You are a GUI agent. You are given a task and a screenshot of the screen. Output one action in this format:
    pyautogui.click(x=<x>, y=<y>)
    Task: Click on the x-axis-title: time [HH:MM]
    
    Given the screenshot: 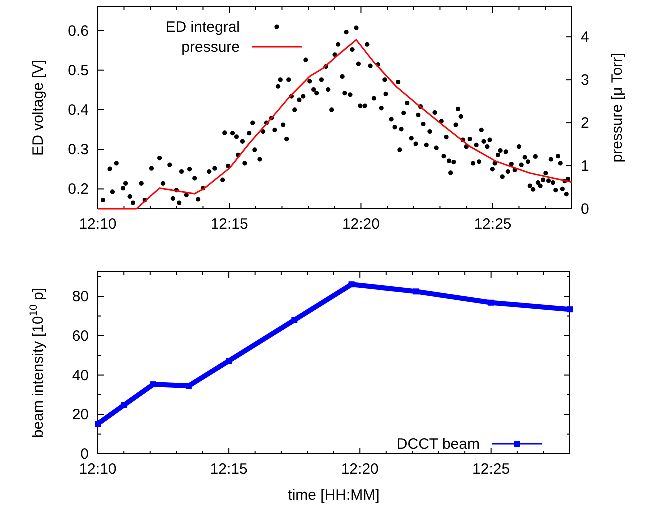 What is the action you would take?
    pyautogui.click(x=334, y=495)
    